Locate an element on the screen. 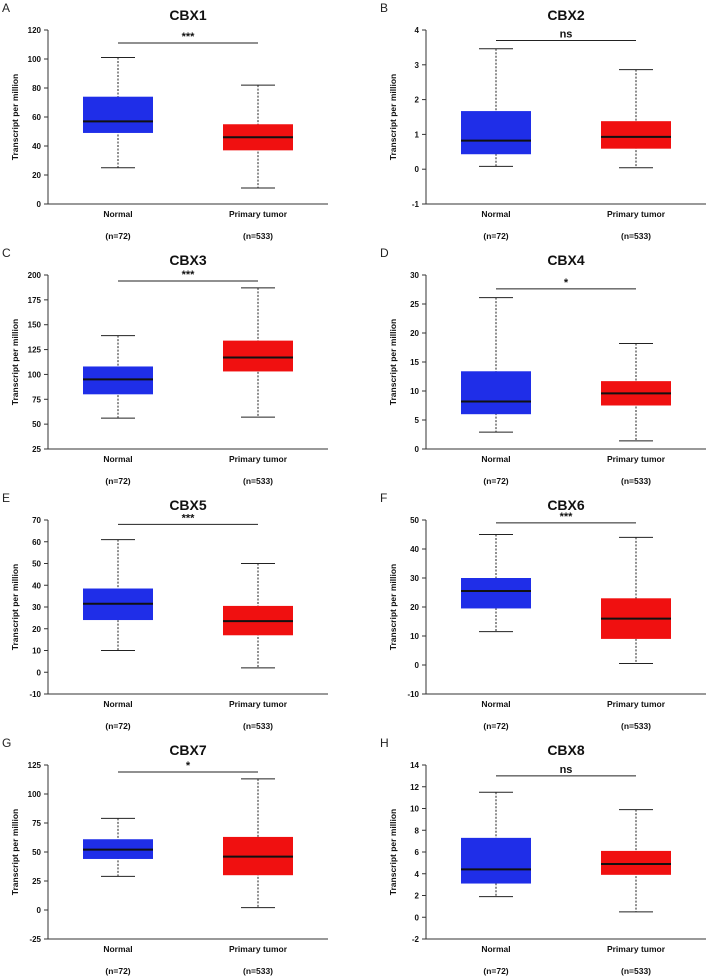 This screenshot has width=715, height=979. y-tick-label: 3 is located at coordinates (417, 65).